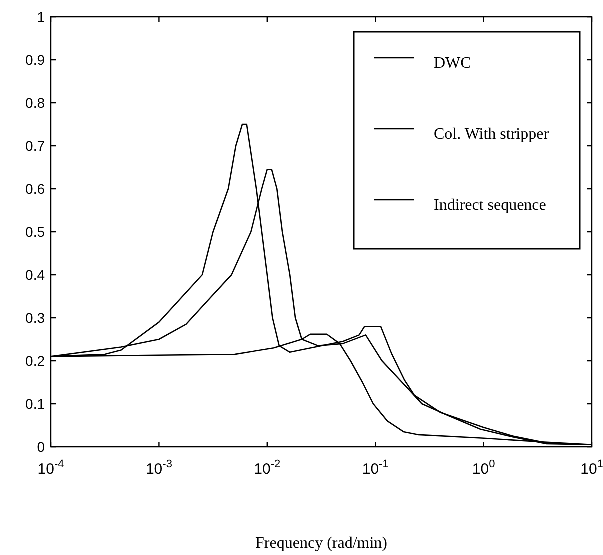  Describe the element at coordinates (36, 60) in the screenshot. I see `y-tick-label: 0.9` at that location.